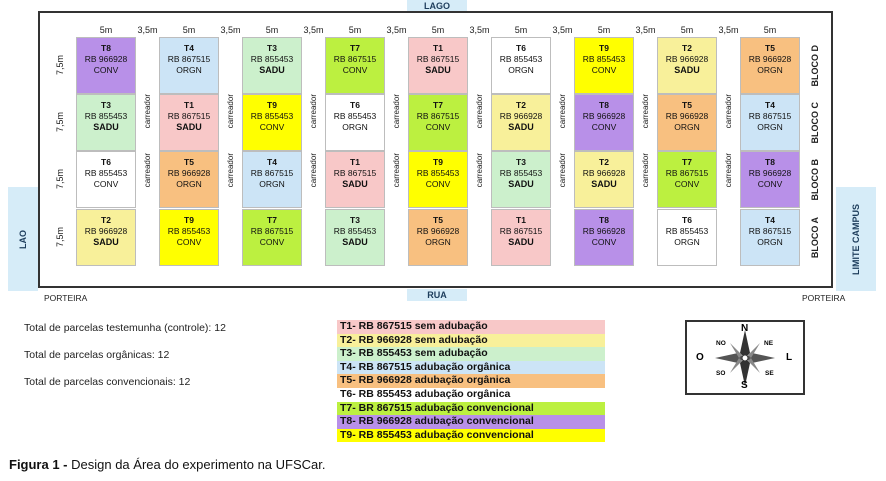 This screenshot has width=886, height=481. What do you see at coordinates (189, 179) in the screenshot?
I see `plot-t5: T5 RB 966928 ORGN` at bounding box center [189, 179].